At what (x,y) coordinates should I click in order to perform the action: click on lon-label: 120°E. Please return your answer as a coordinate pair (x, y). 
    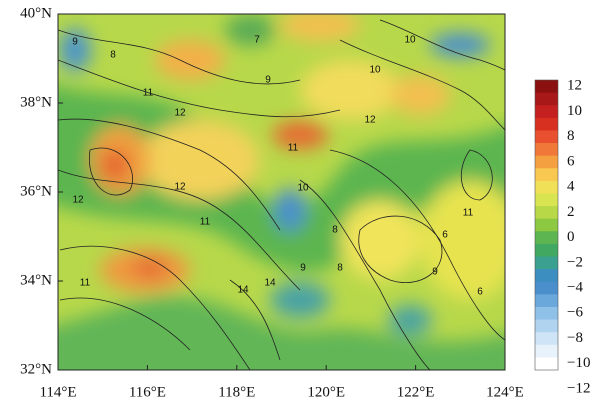
    Looking at the image, I should click on (326, 392).